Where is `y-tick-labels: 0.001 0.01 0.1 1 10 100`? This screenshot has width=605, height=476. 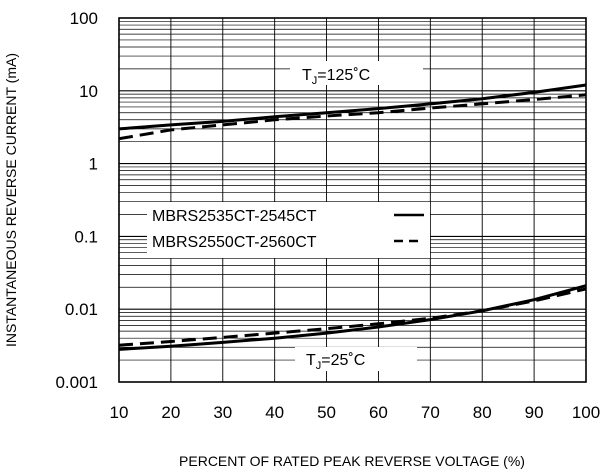
y-tick-labels: 0.001 0.01 0.1 1 10 100 is located at coordinates (76, 200).